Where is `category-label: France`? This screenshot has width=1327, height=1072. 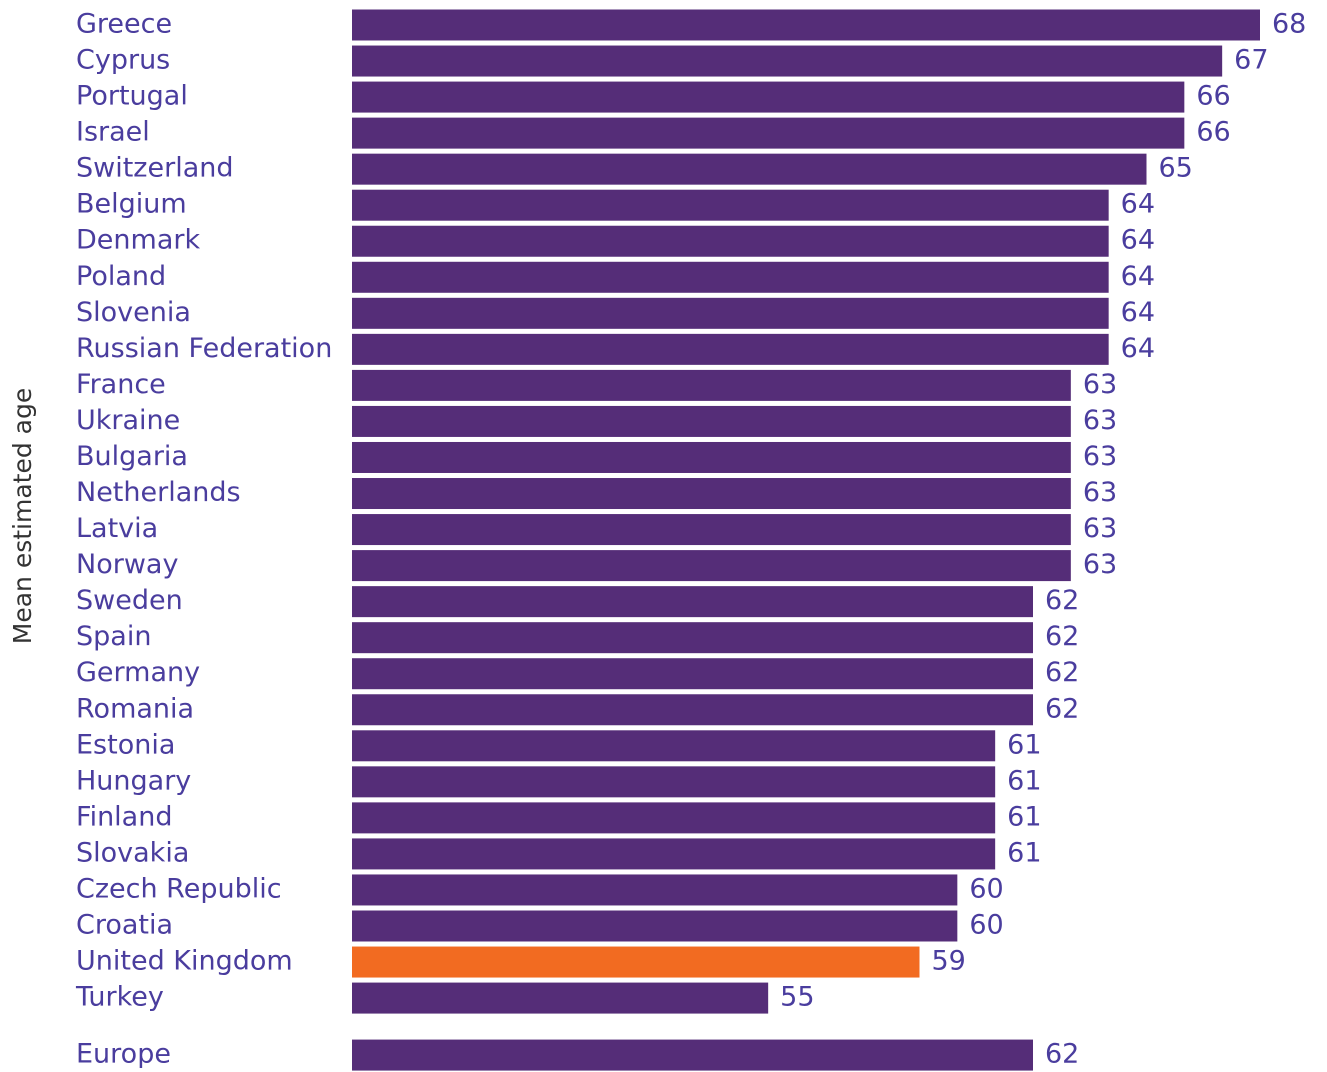
category-label: France is located at coordinates (121, 384).